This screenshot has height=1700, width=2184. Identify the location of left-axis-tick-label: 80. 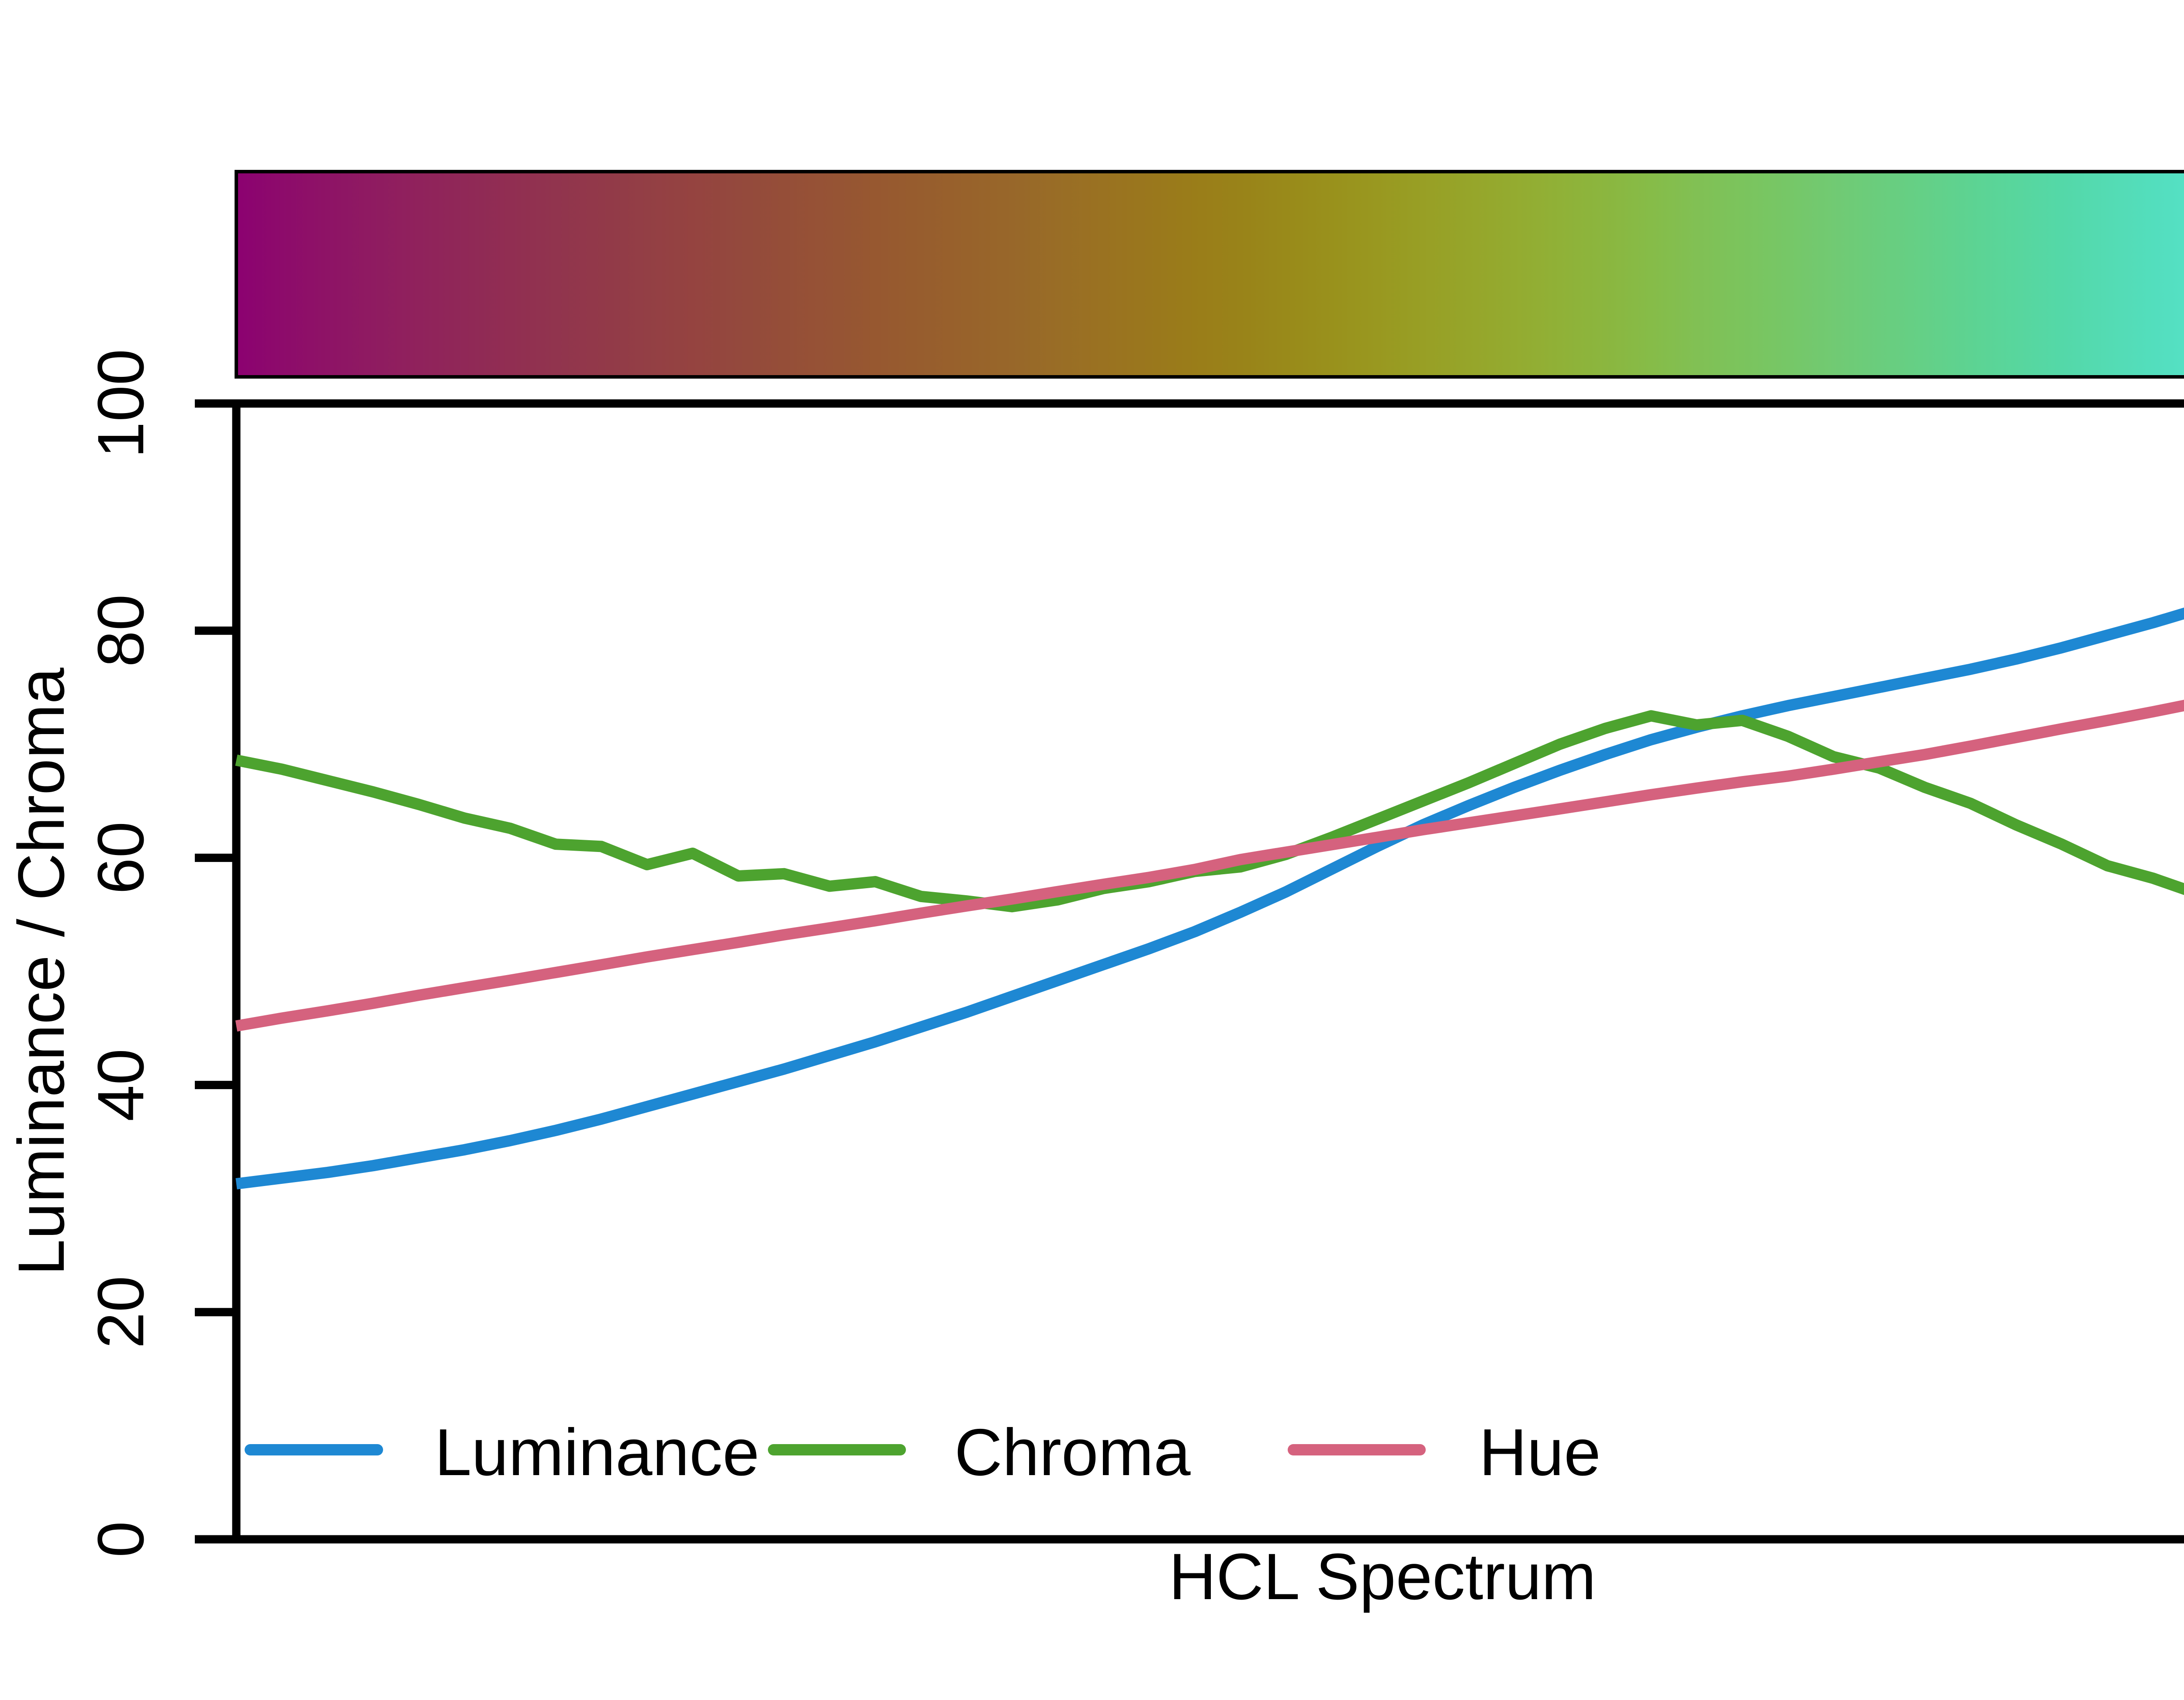
(120, 630).